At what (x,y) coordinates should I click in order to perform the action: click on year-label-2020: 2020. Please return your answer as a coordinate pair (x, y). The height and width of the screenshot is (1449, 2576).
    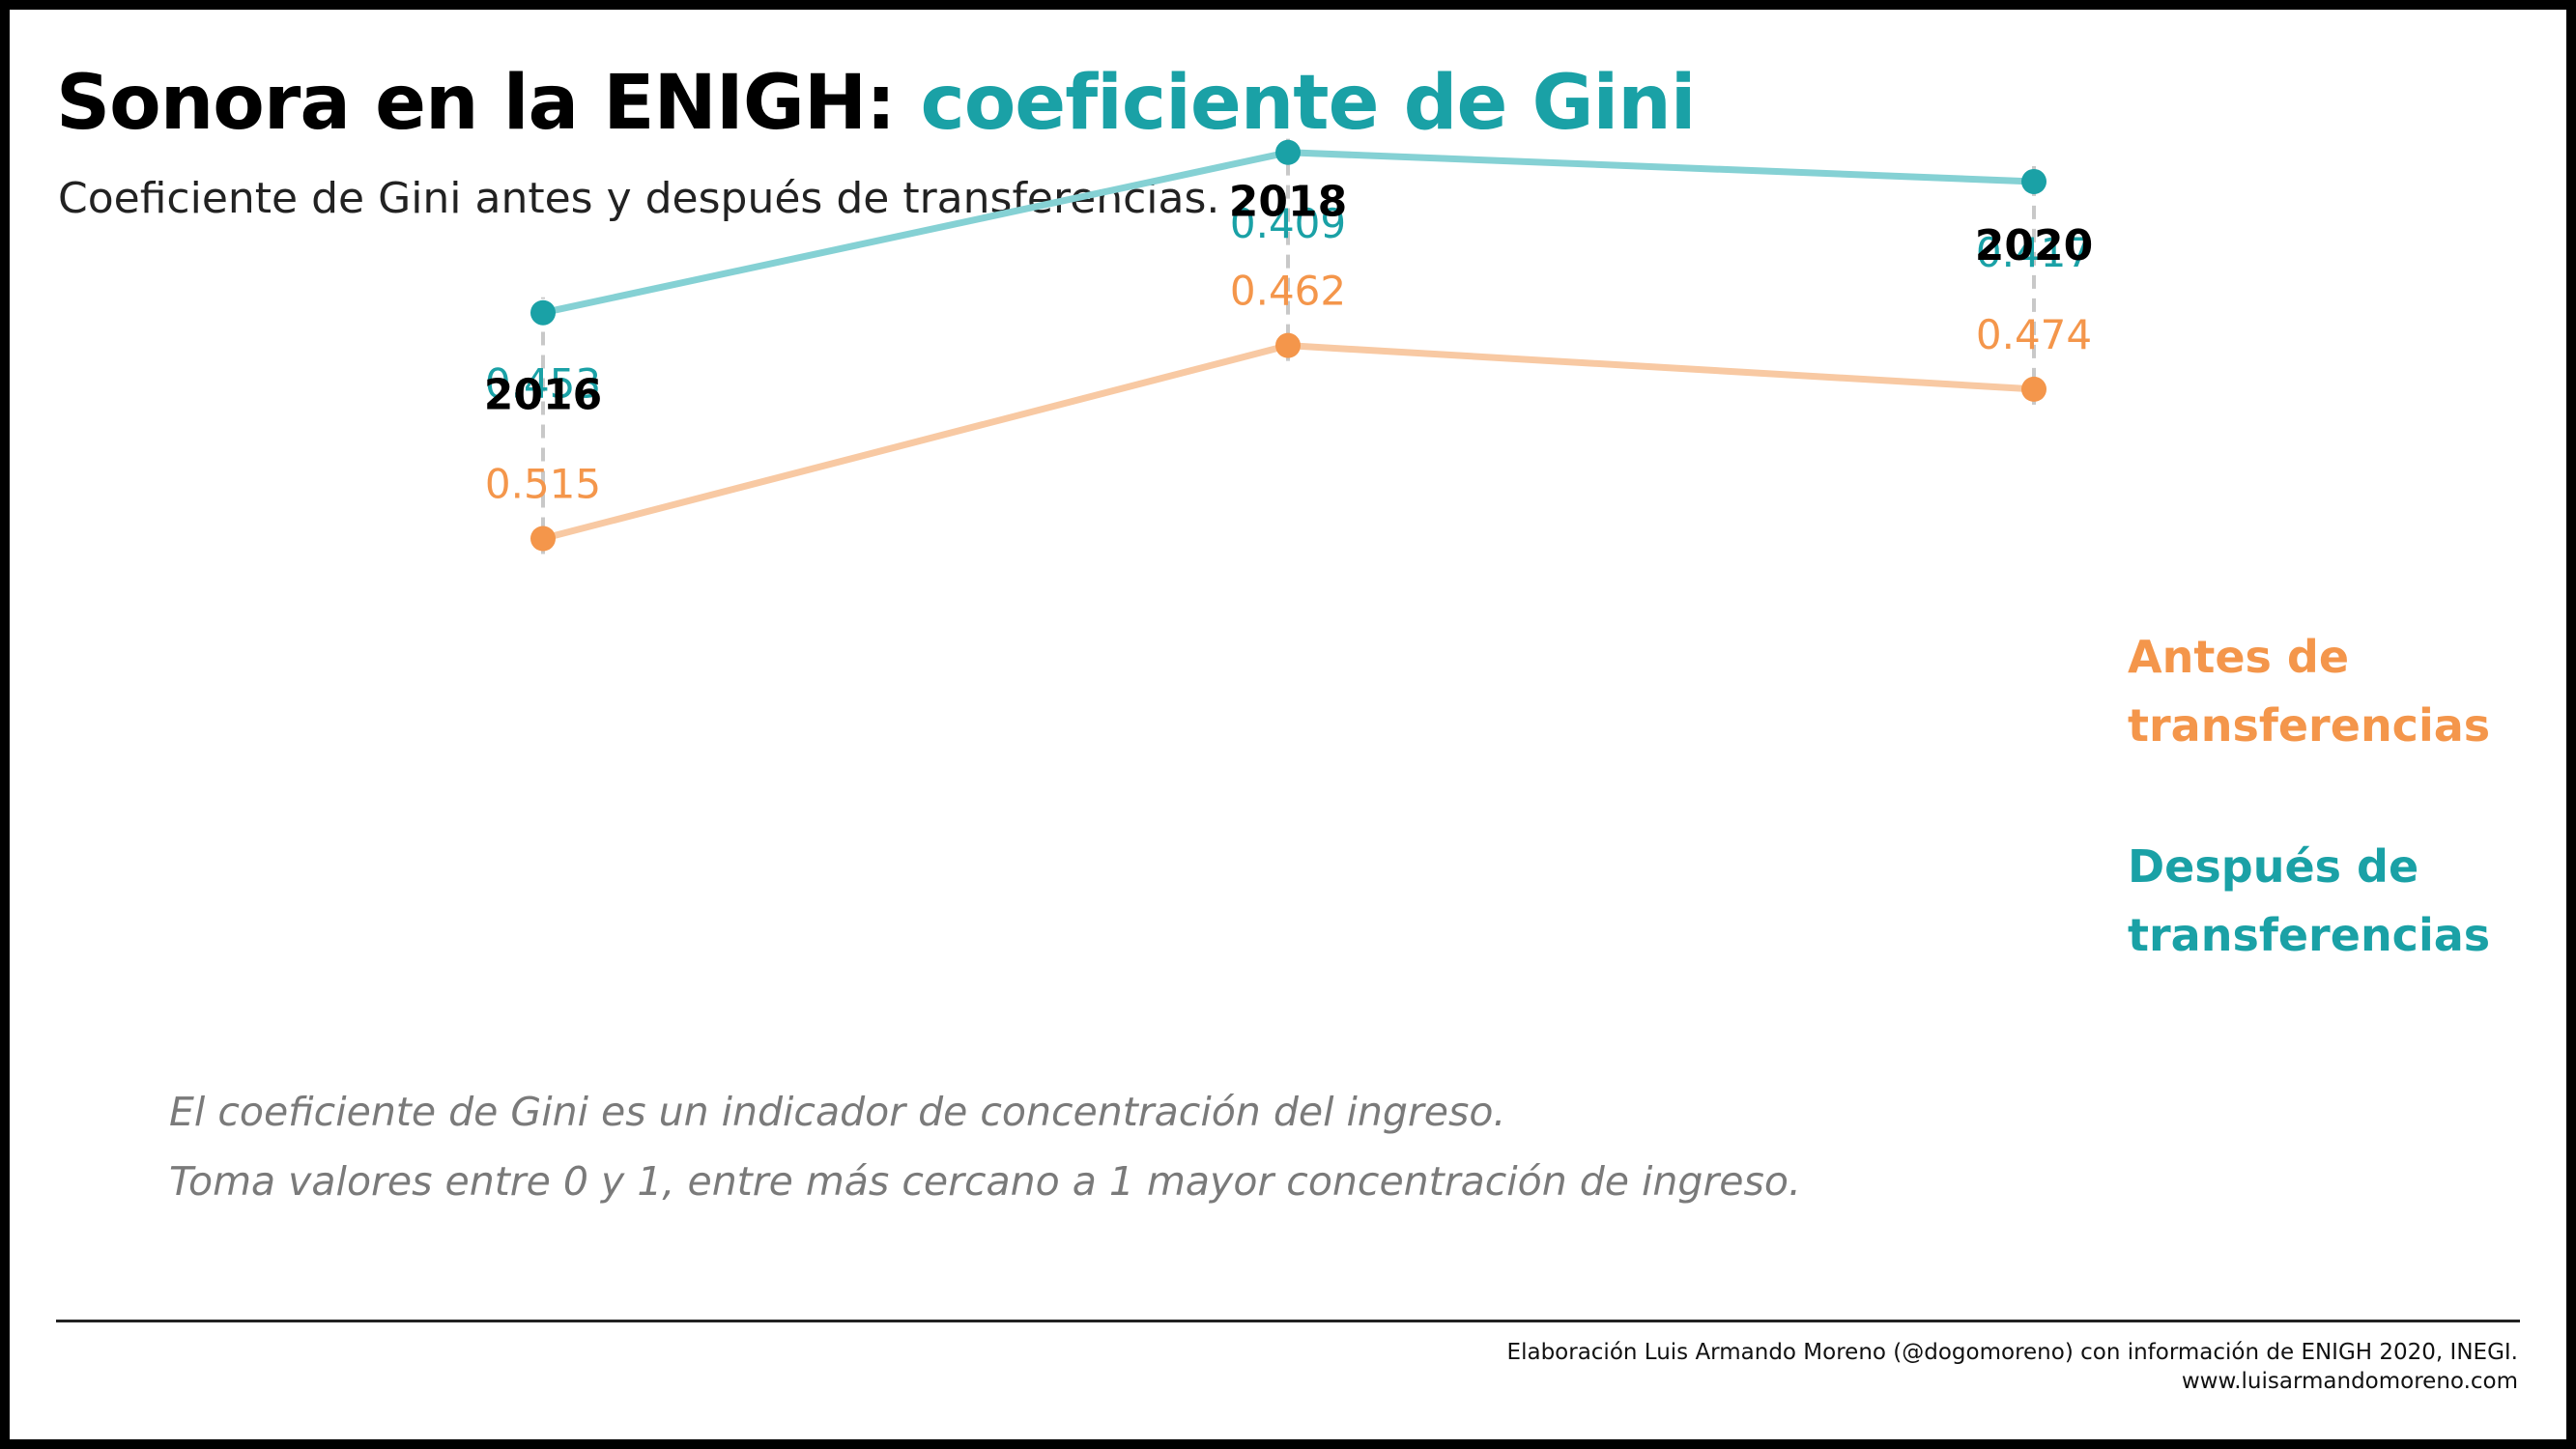
    Looking at the image, I should click on (2034, 245).